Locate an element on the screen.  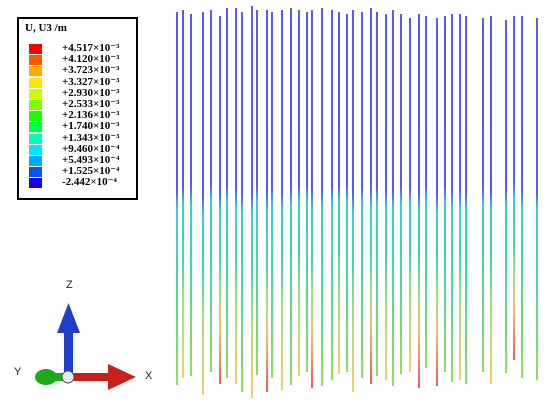
legend-level-label: +2.533×10⁻³ is located at coordinates (91, 104).